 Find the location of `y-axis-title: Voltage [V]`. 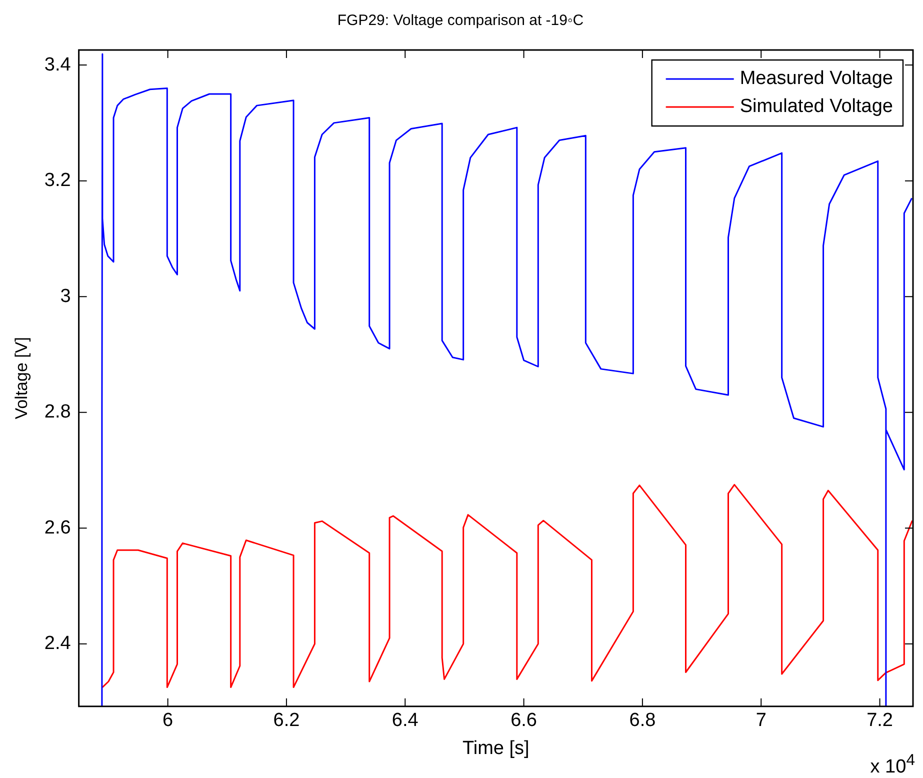

y-axis-title: Voltage [V] is located at coordinates (21, 378).